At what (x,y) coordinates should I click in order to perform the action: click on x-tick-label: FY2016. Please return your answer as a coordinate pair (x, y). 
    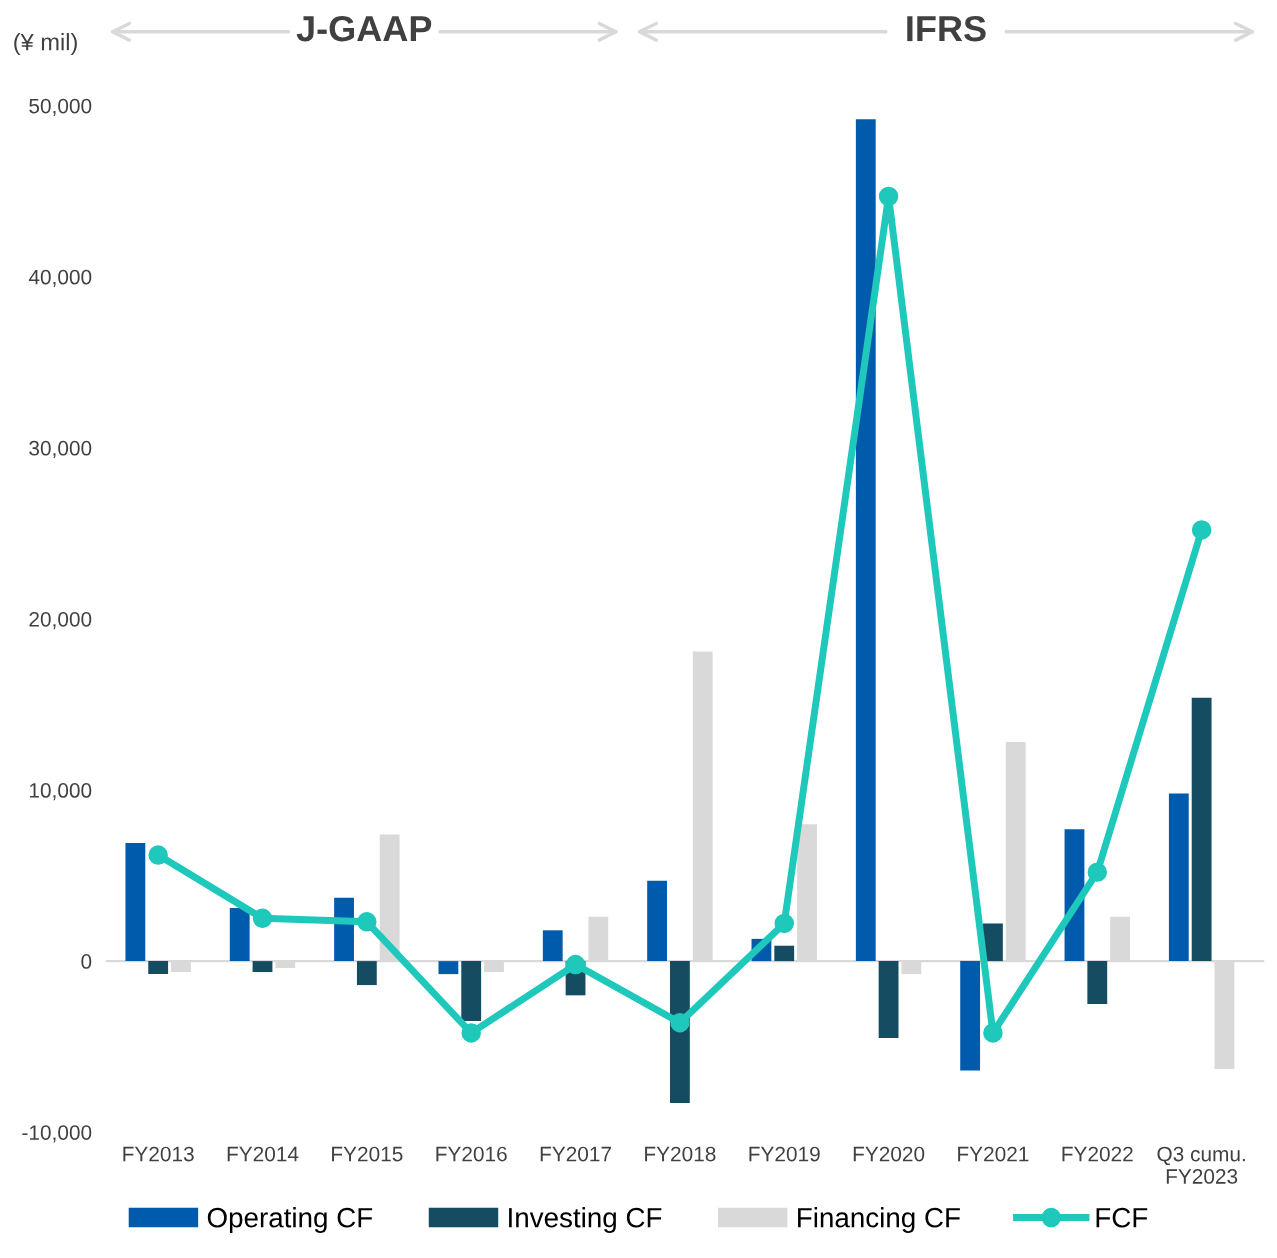
    Looking at the image, I should click on (471, 1154).